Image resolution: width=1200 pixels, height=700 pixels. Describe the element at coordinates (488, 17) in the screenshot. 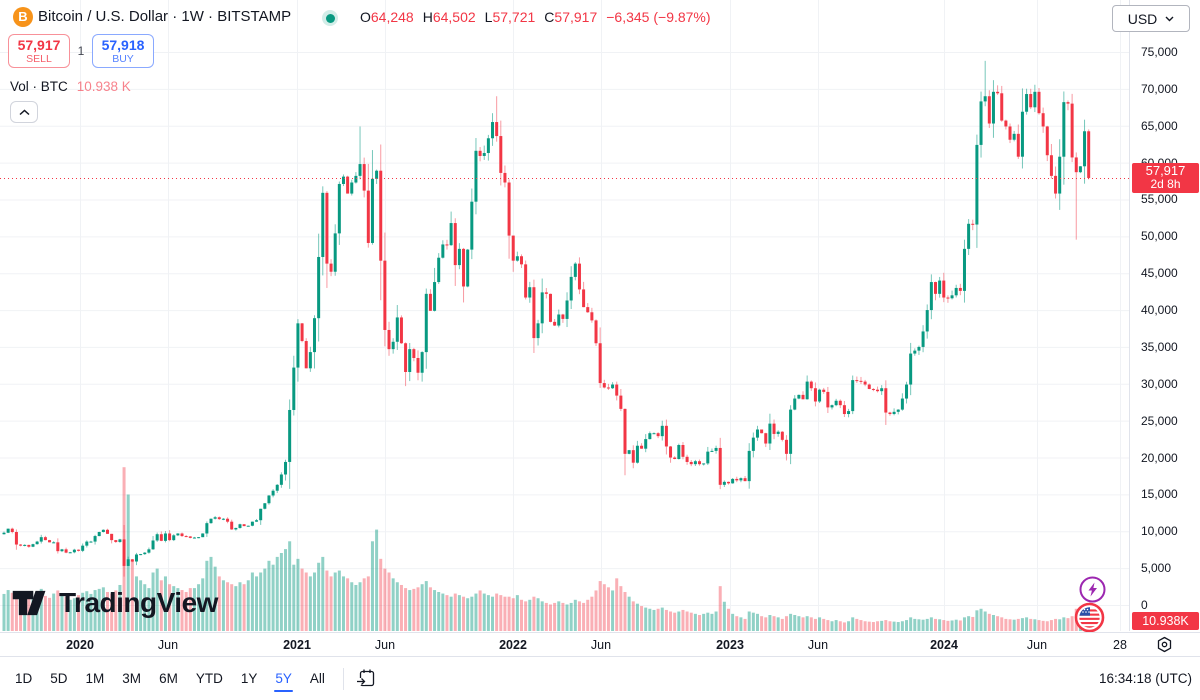

I see `low-label: L` at that location.